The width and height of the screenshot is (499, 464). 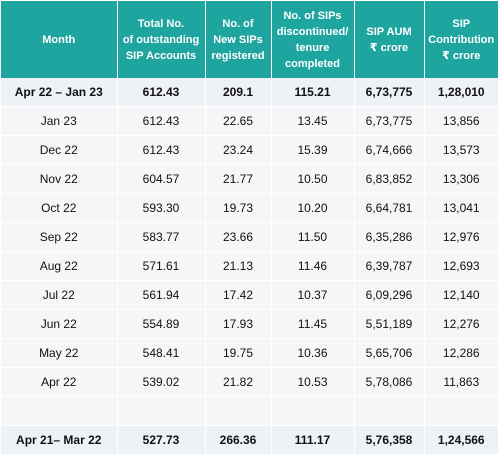 I want to click on cell-sip-contribution: 13,573, so click(x=461, y=150).